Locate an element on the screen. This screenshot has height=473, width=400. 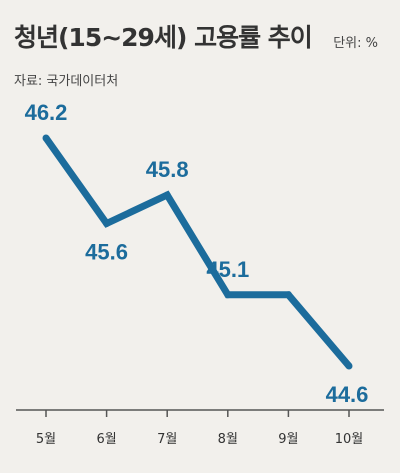
data-label: 45.1 is located at coordinates (227, 269).